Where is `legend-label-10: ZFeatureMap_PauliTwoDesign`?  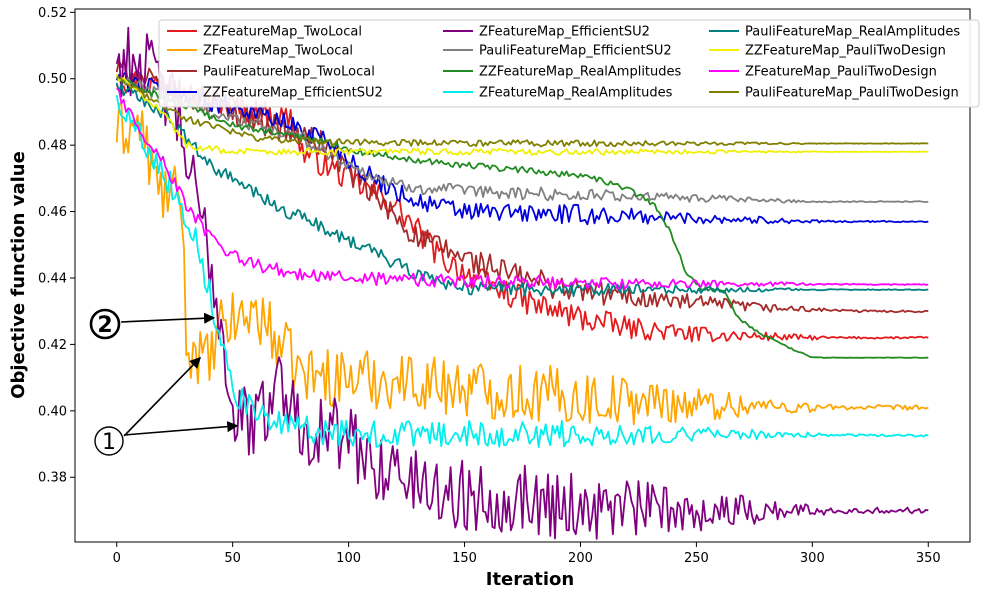 legend-label-10: ZFeatureMap_PauliTwoDesign is located at coordinates (841, 72).